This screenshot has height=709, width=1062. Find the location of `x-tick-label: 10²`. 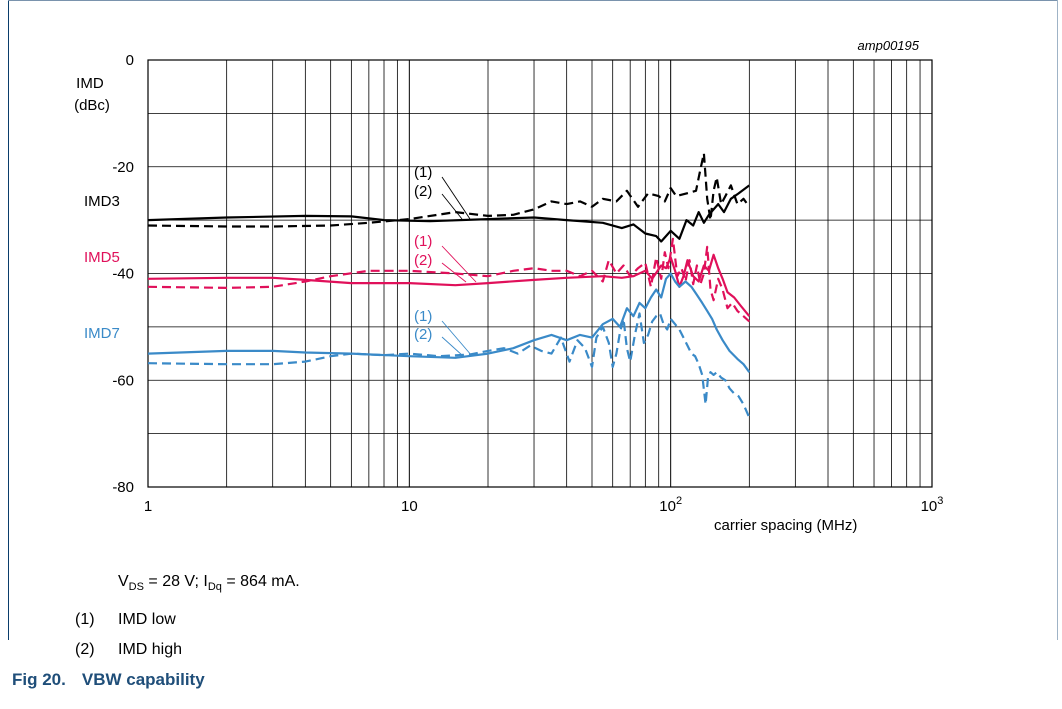

x-tick-label: 10² is located at coordinates (670, 505).